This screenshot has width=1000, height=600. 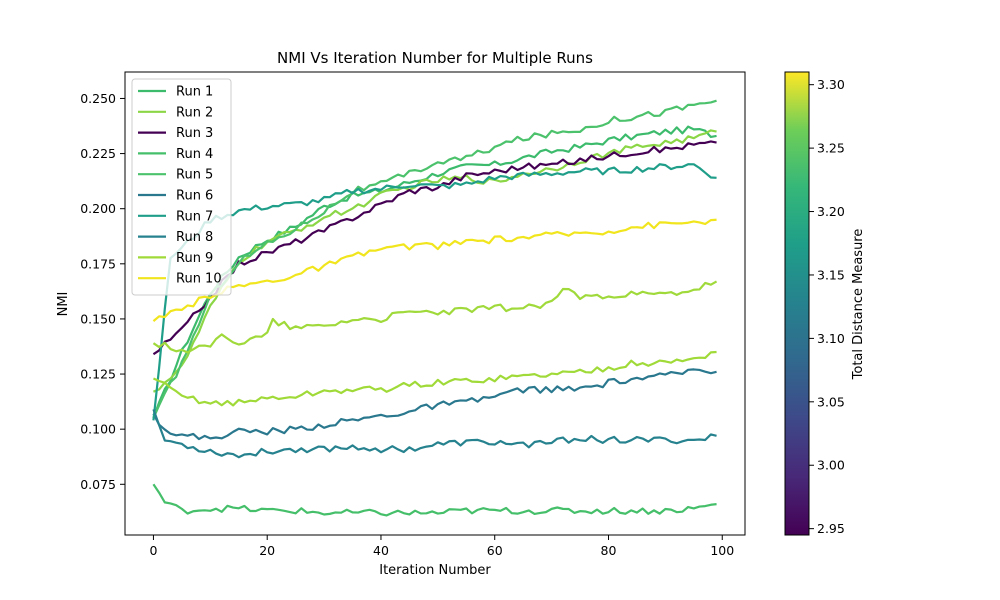 I want to click on colorbar-ticks: 2.95 3.00 3.05 3.10 3.15 3.20 3.25 3.30, so click(x=827, y=306).